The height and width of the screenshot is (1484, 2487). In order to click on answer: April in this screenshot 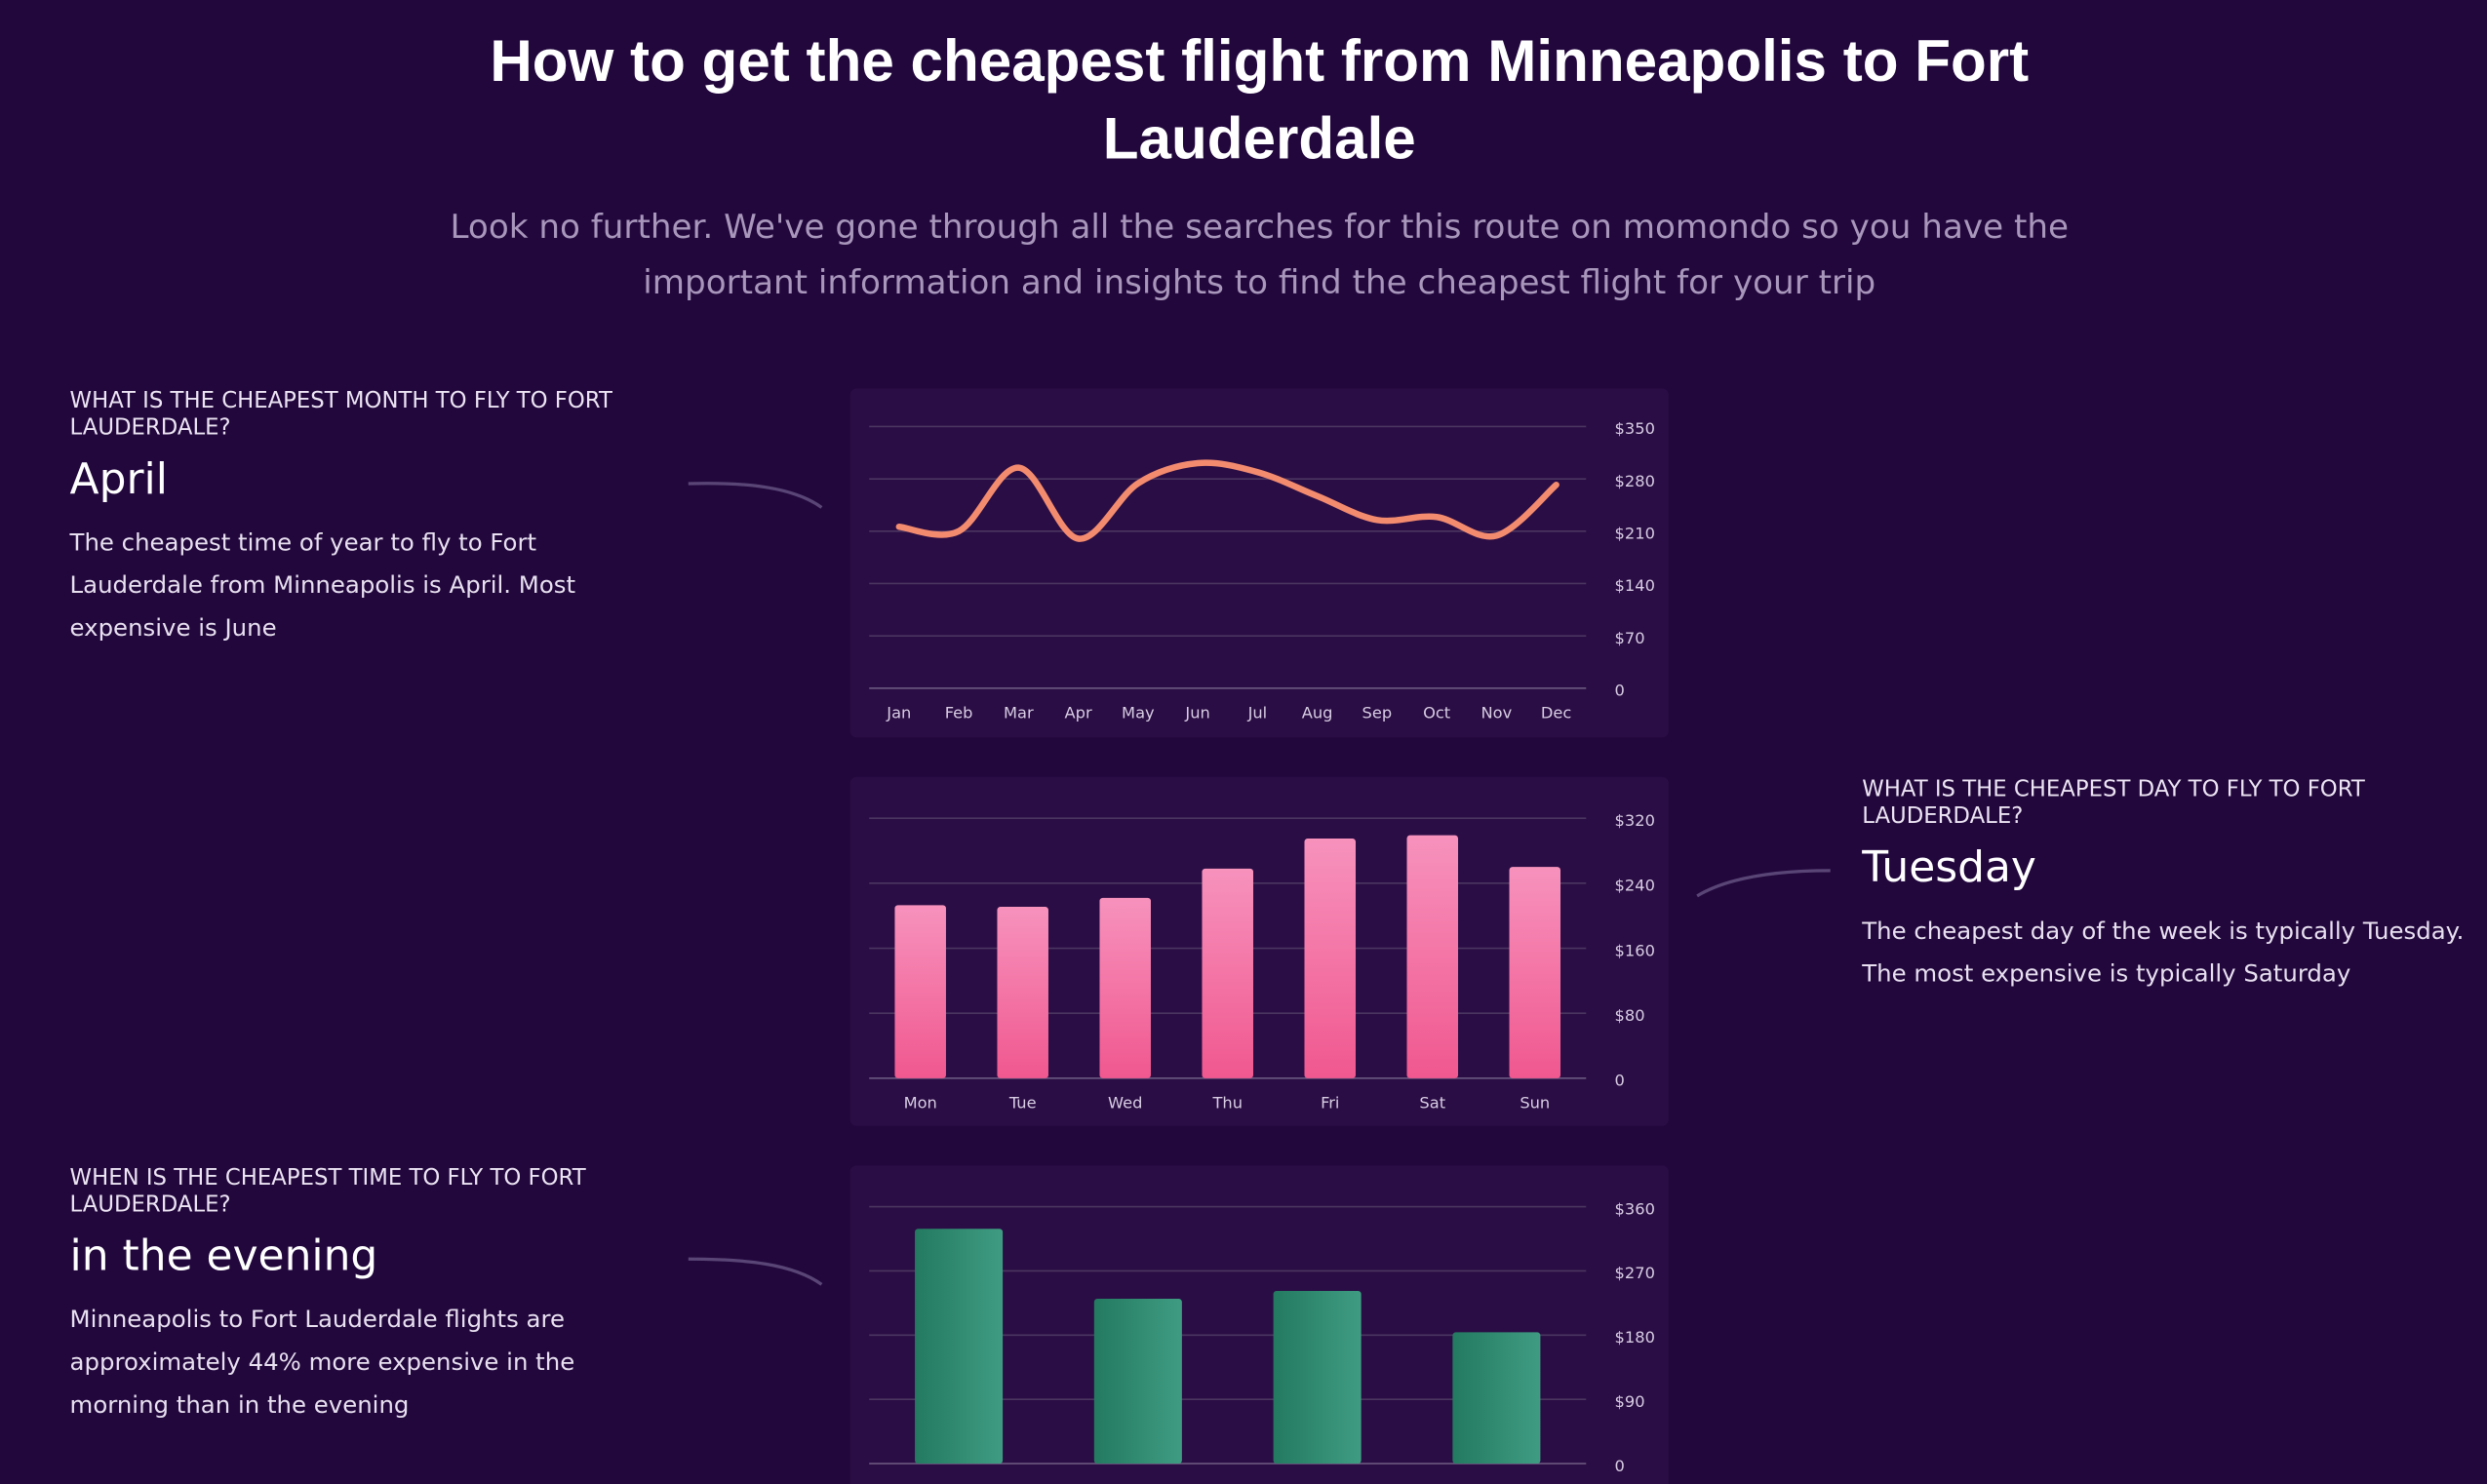, I will do `click(119, 479)`.